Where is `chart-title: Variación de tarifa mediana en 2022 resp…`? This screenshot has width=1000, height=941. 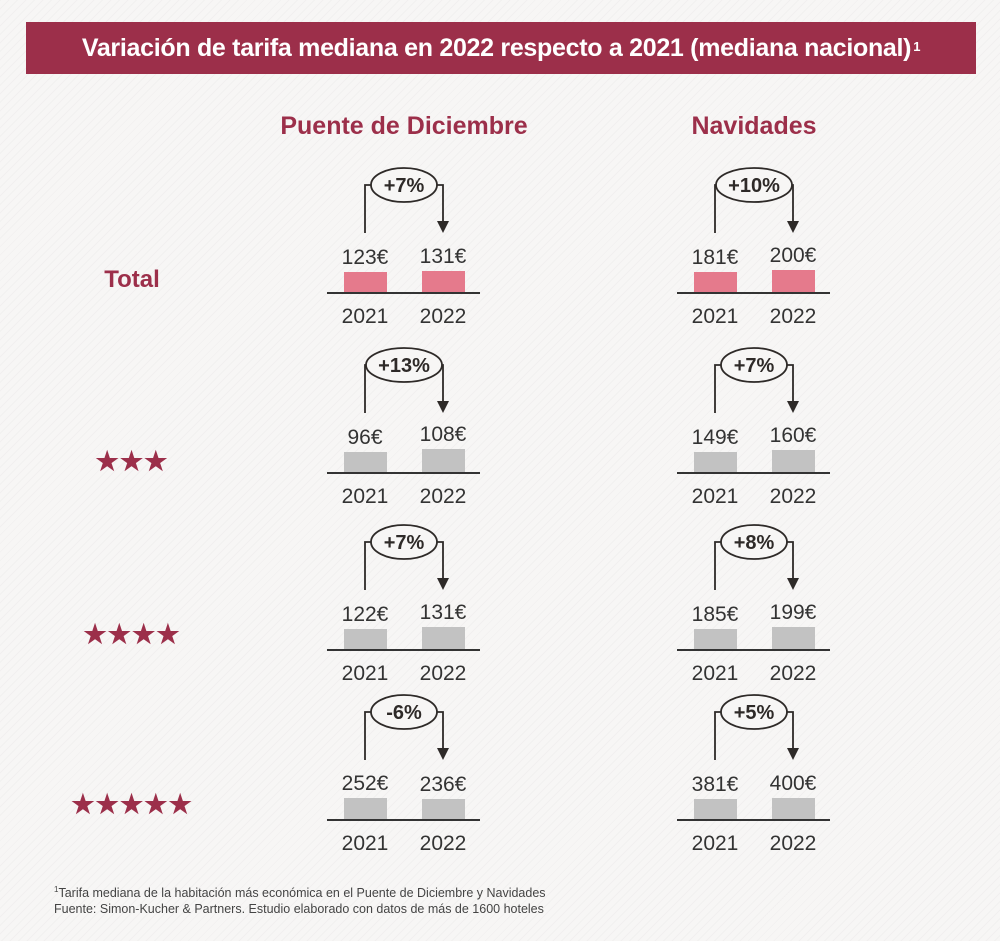 chart-title: Variación de tarifa mediana en 2022 resp… is located at coordinates (501, 48).